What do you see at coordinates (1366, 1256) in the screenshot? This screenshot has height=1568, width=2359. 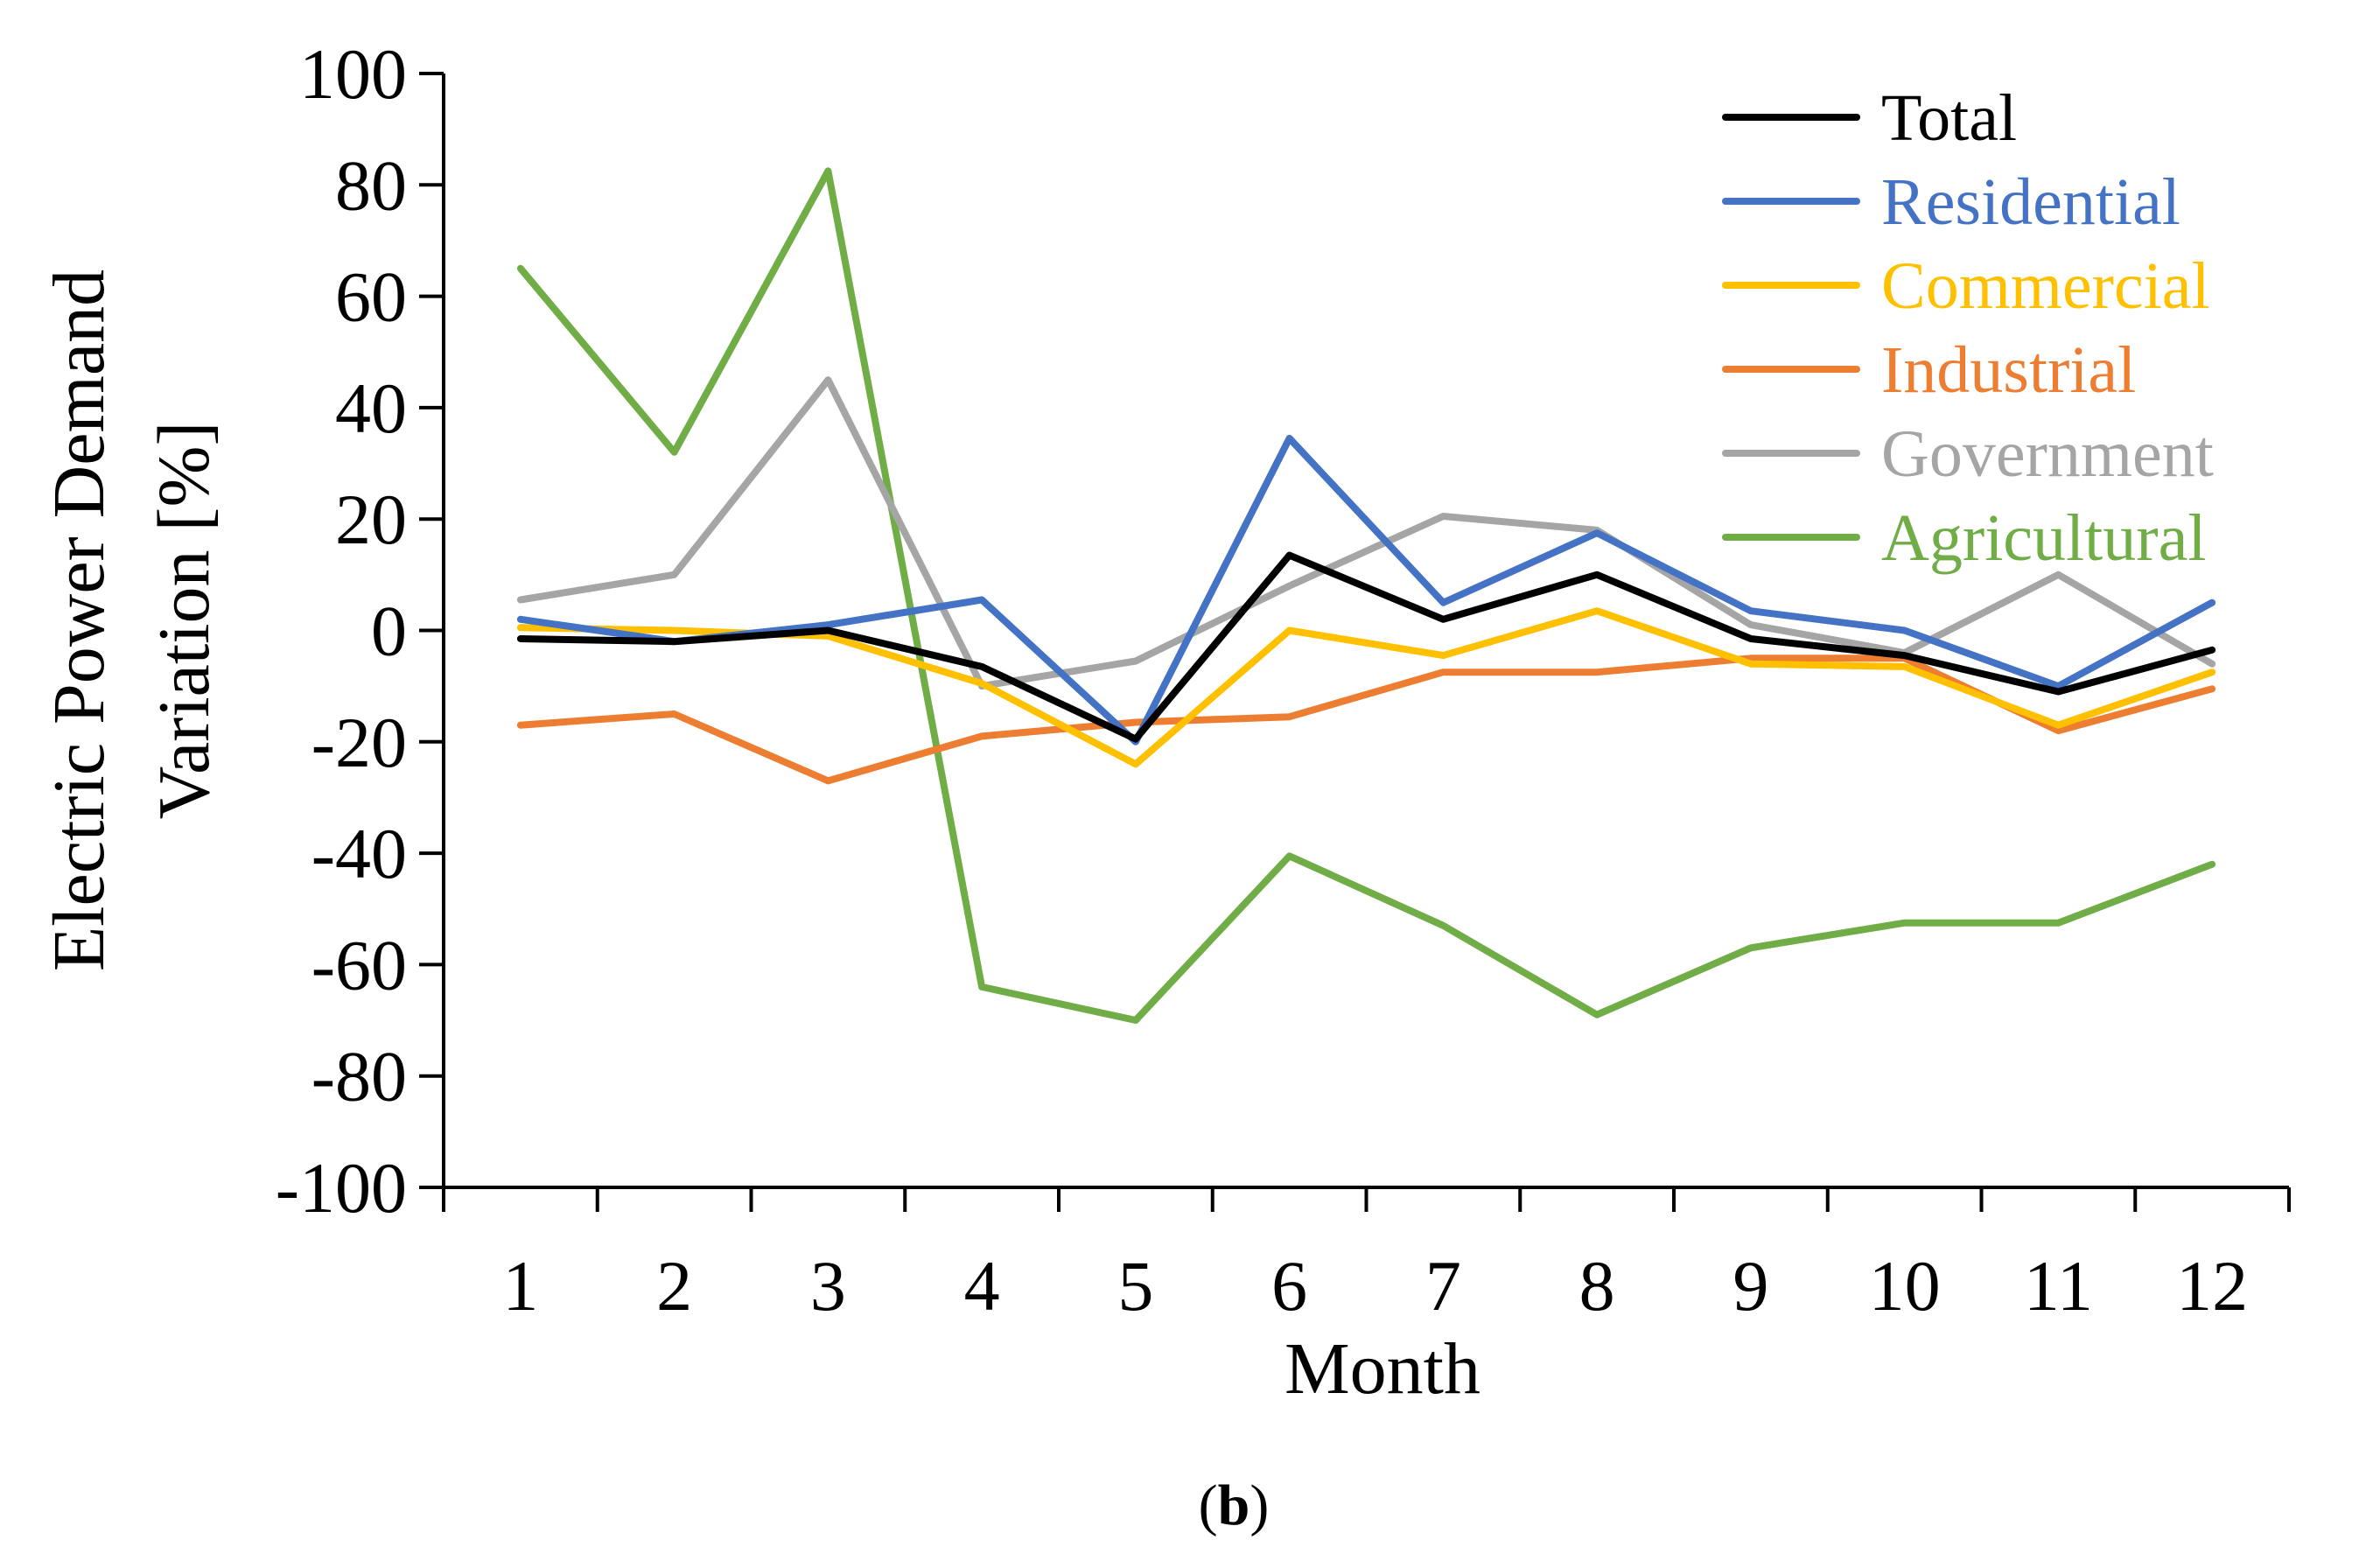 I see `x-ticks: 1 2 3 4 5 6 7 8 9 10 11 12` at bounding box center [1366, 1256].